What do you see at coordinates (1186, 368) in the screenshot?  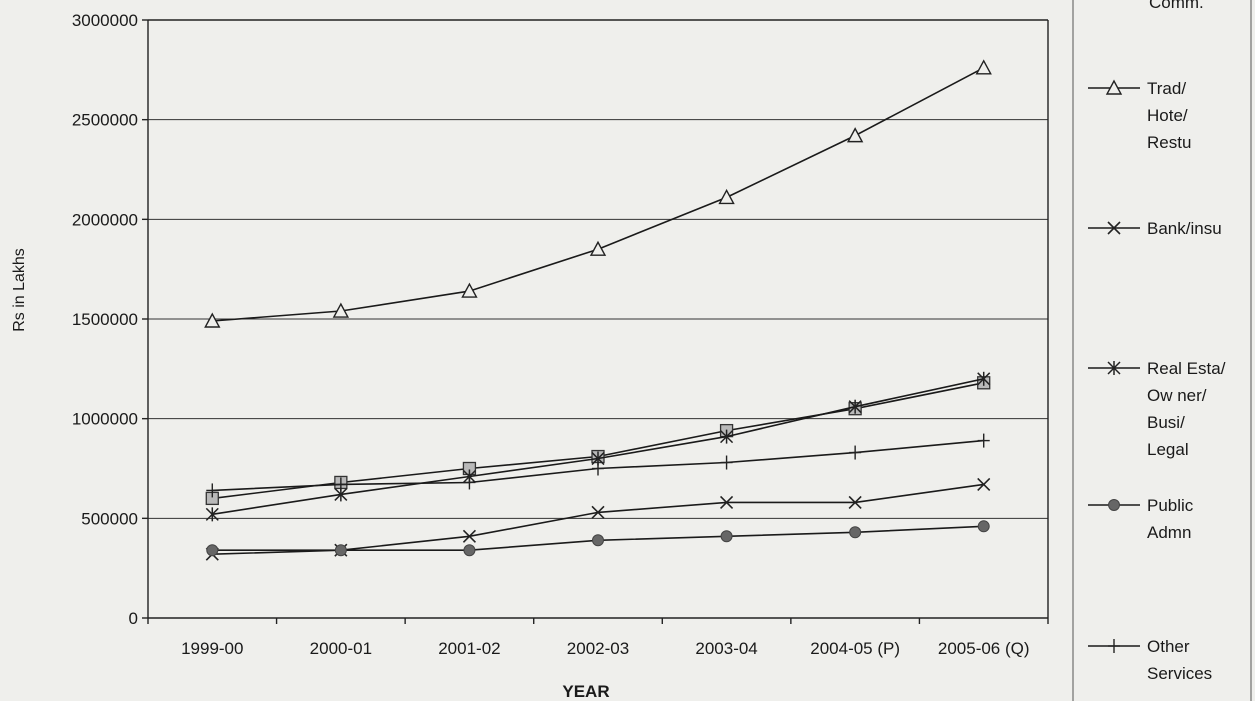 I see `legend-label: Real Esta/` at bounding box center [1186, 368].